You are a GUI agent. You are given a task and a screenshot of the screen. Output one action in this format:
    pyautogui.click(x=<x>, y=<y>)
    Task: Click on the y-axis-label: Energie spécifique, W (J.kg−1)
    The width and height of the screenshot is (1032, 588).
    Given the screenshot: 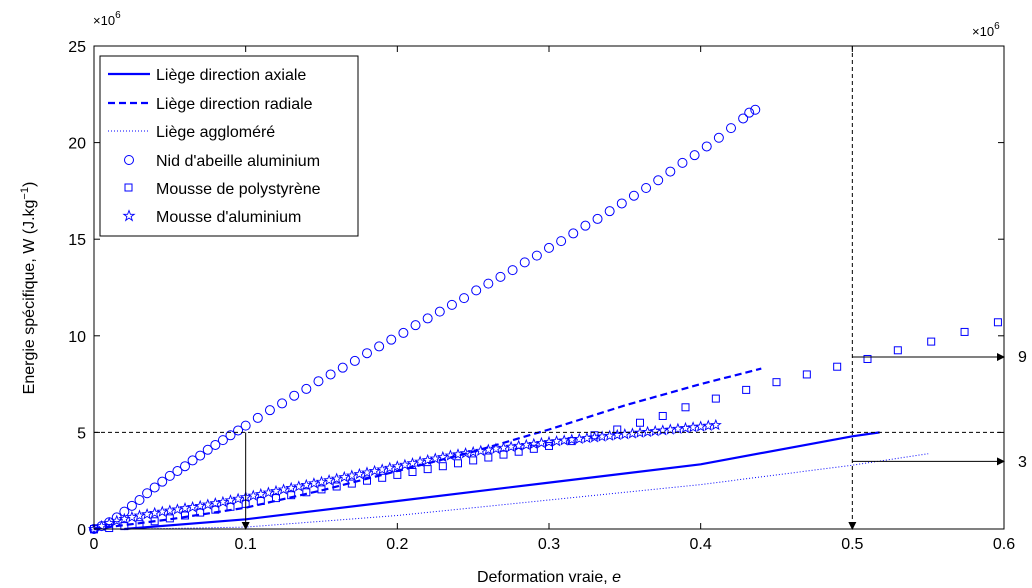 What is the action you would take?
    pyautogui.click(x=28, y=288)
    